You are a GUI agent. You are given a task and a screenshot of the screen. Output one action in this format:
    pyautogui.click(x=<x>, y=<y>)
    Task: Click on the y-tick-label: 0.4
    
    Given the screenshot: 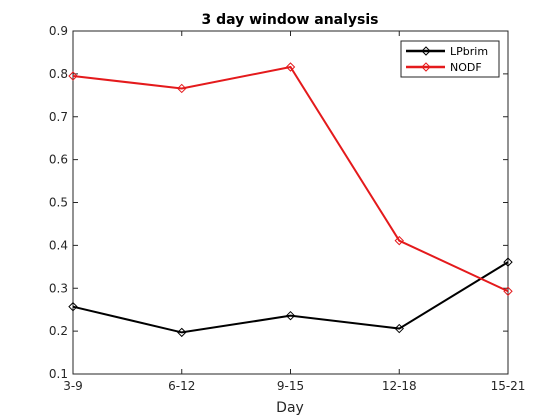 What is the action you would take?
    pyautogui.click(x=58, y=245)
    